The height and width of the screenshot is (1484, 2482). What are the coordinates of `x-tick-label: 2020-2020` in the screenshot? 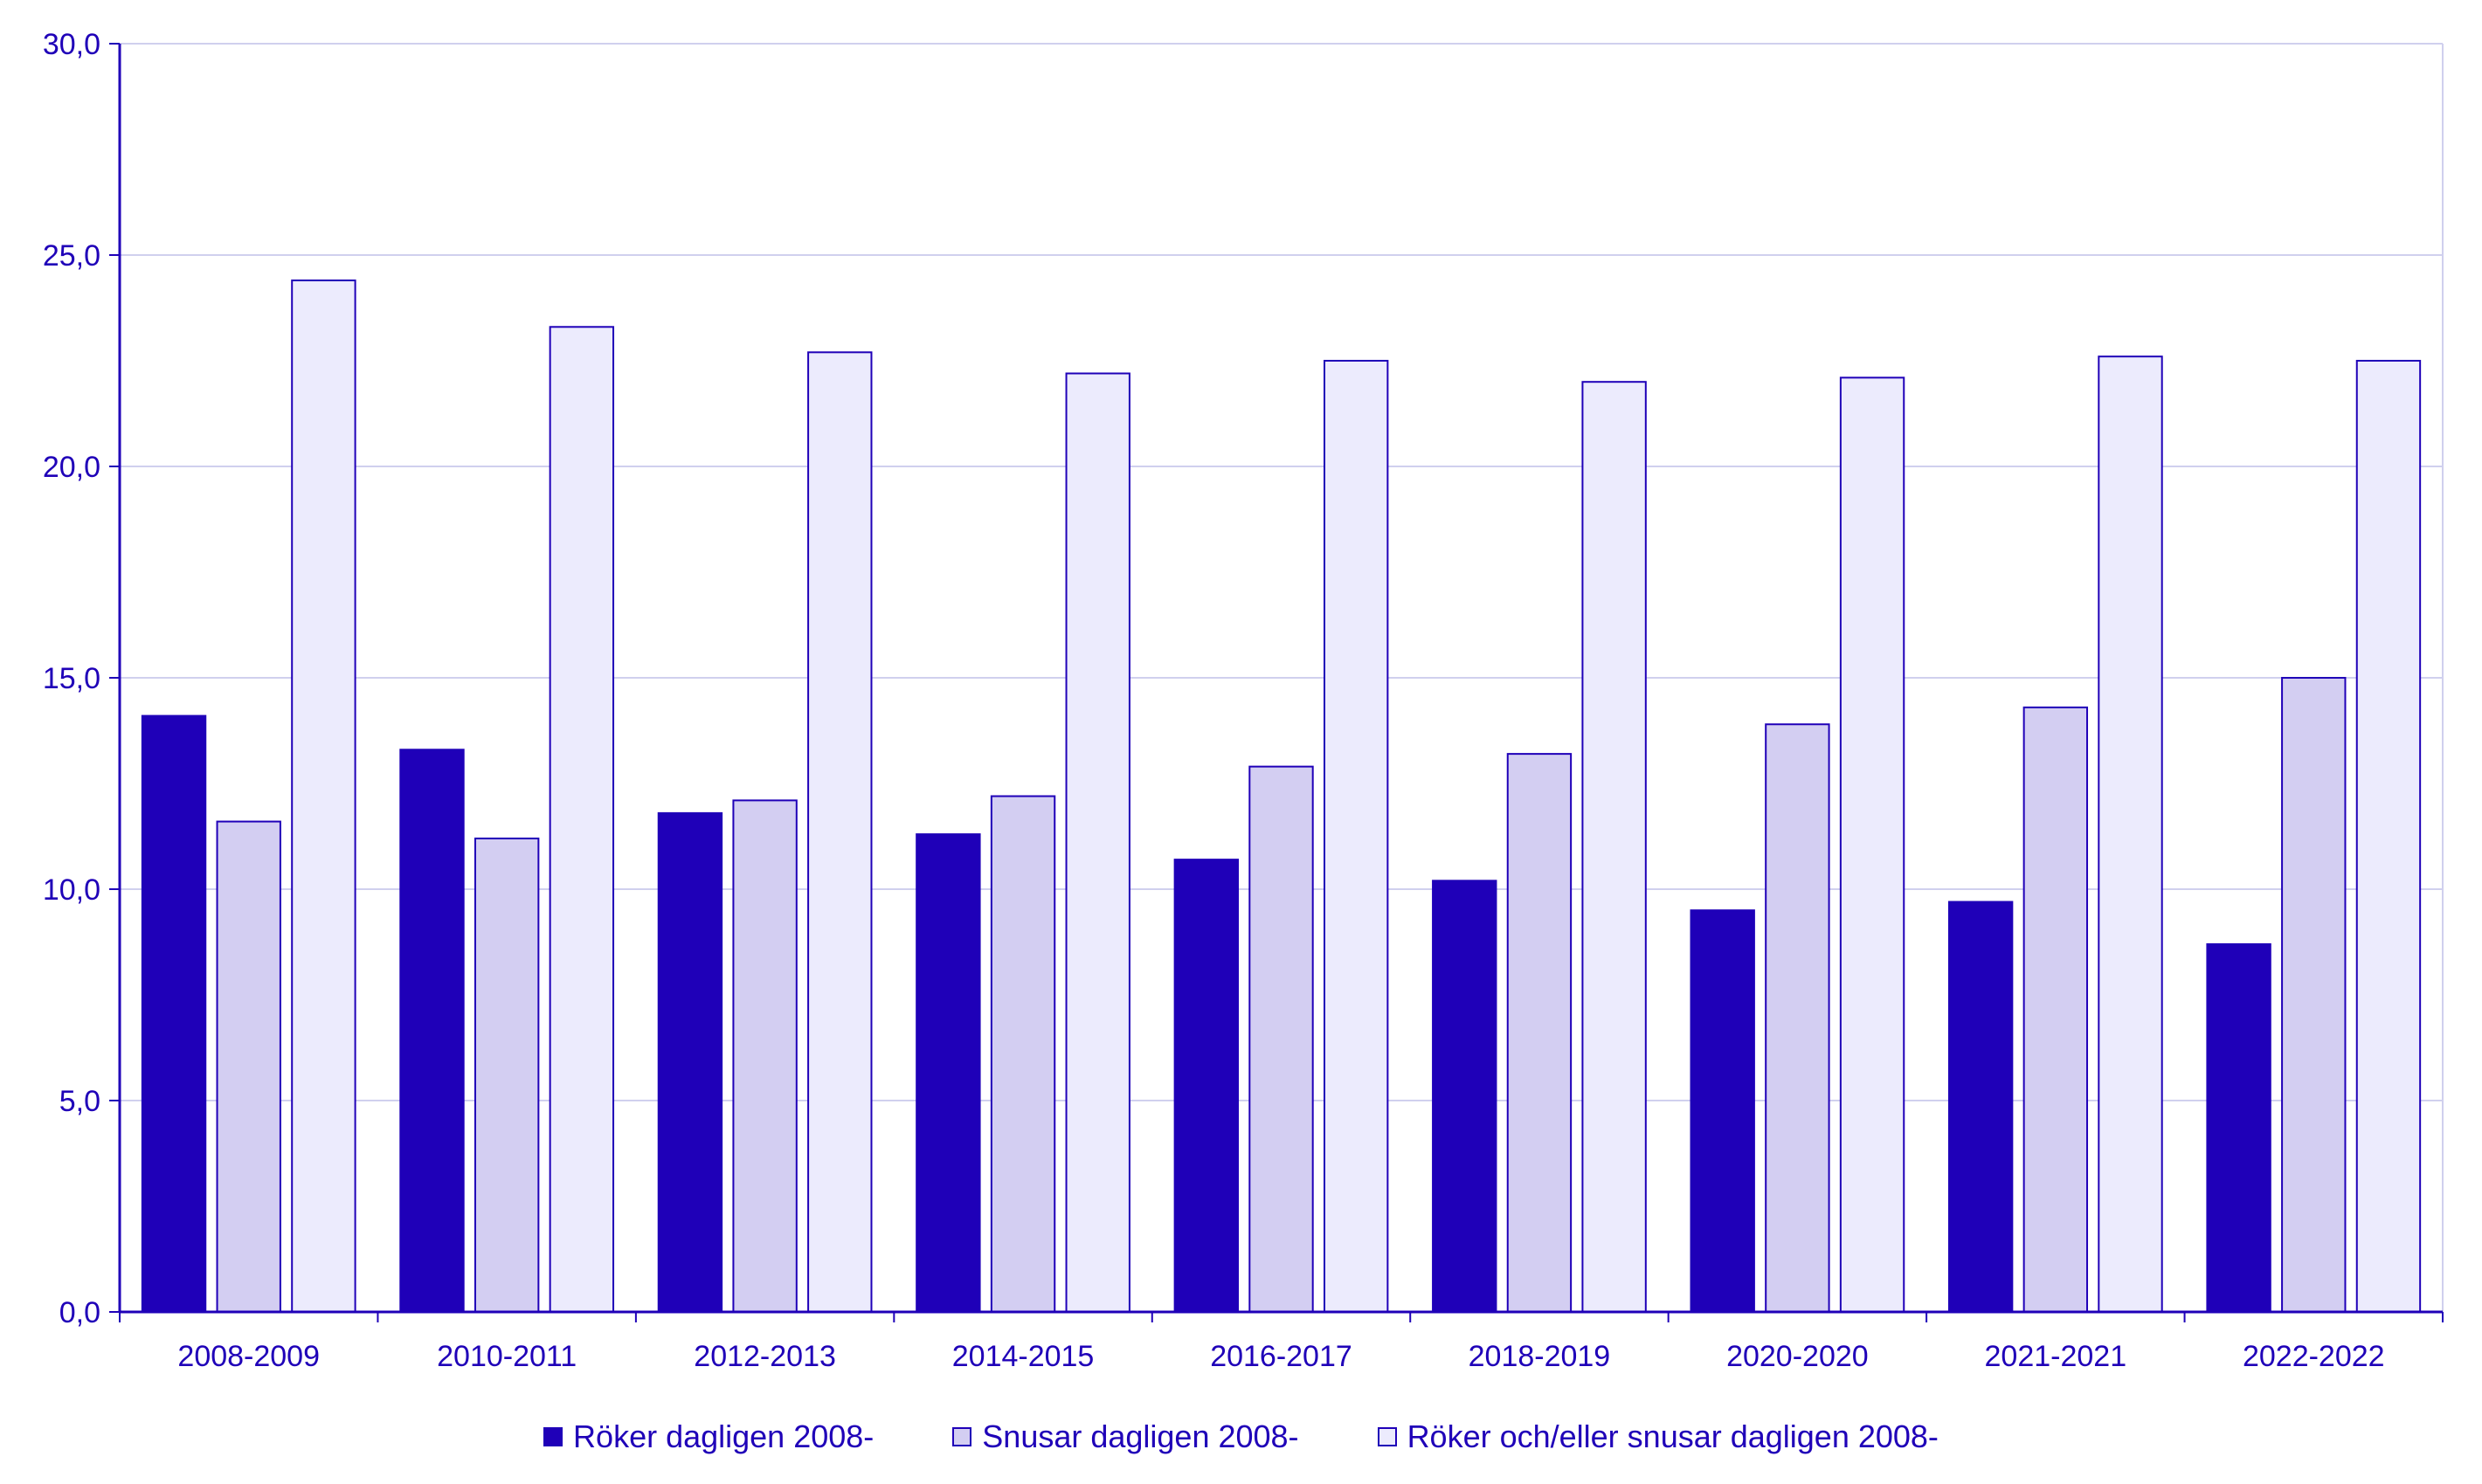 It's located at (1797, 1356).